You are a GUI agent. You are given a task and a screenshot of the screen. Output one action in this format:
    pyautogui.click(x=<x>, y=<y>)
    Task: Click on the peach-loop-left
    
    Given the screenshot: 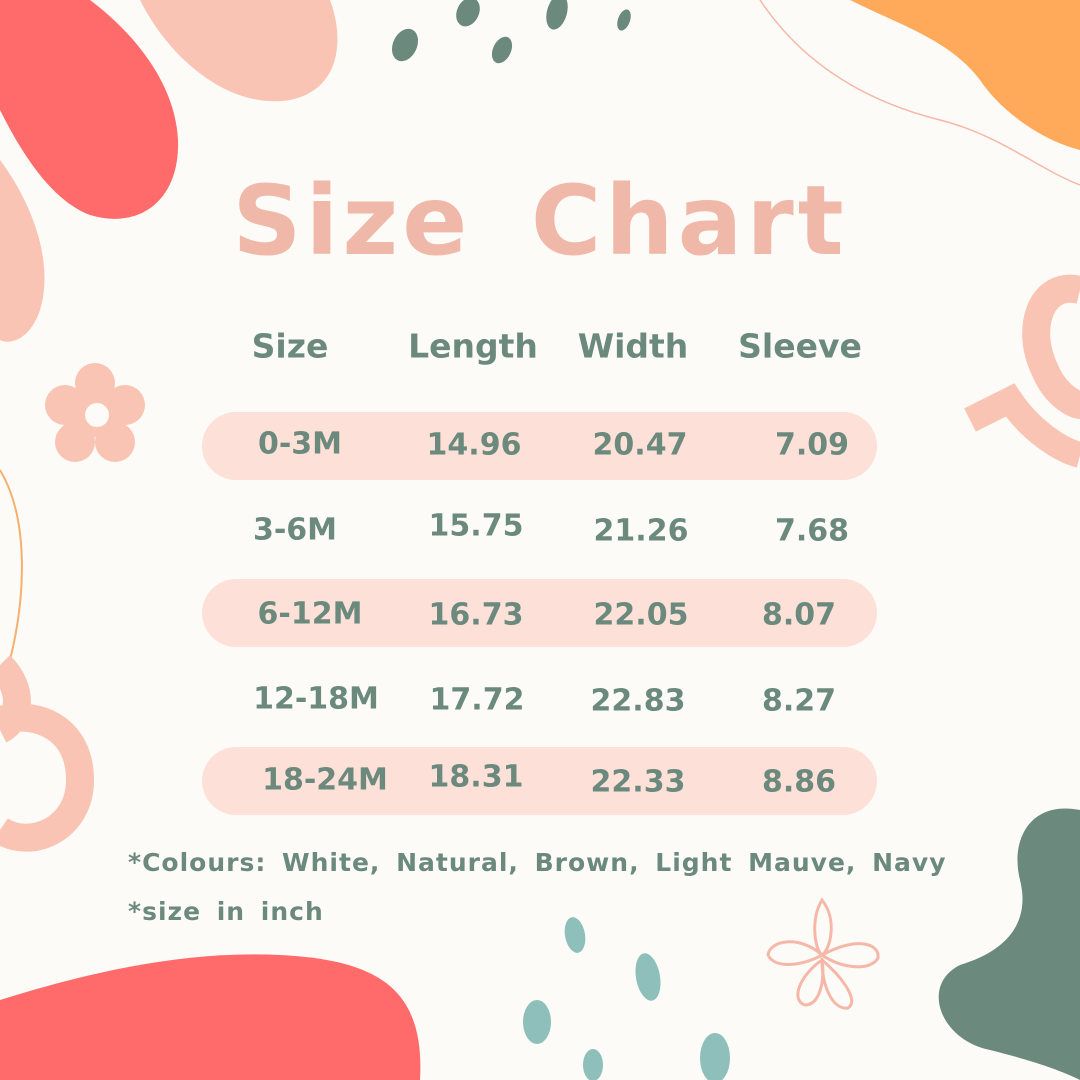 What is the action you would take?
    pyautogui.click(x=47, y=753)
    